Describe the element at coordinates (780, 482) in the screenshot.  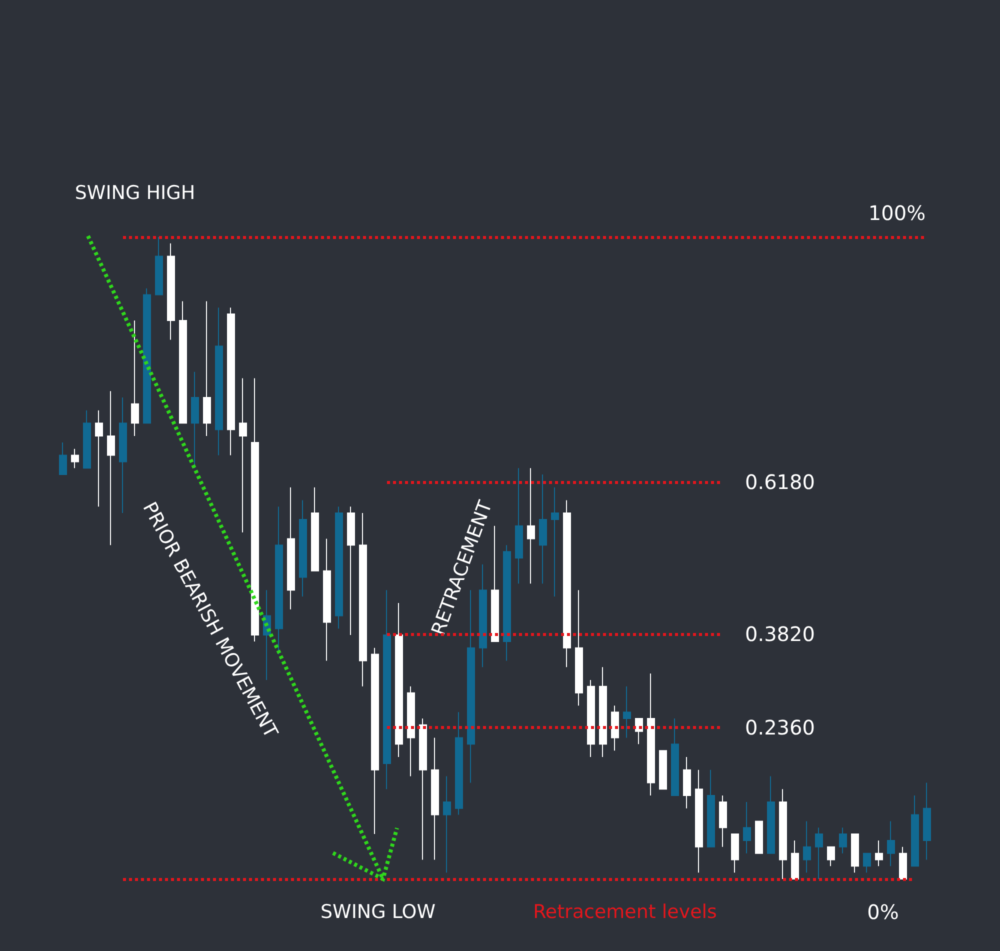
I see `ref-line-label: 0.6180` at that location.